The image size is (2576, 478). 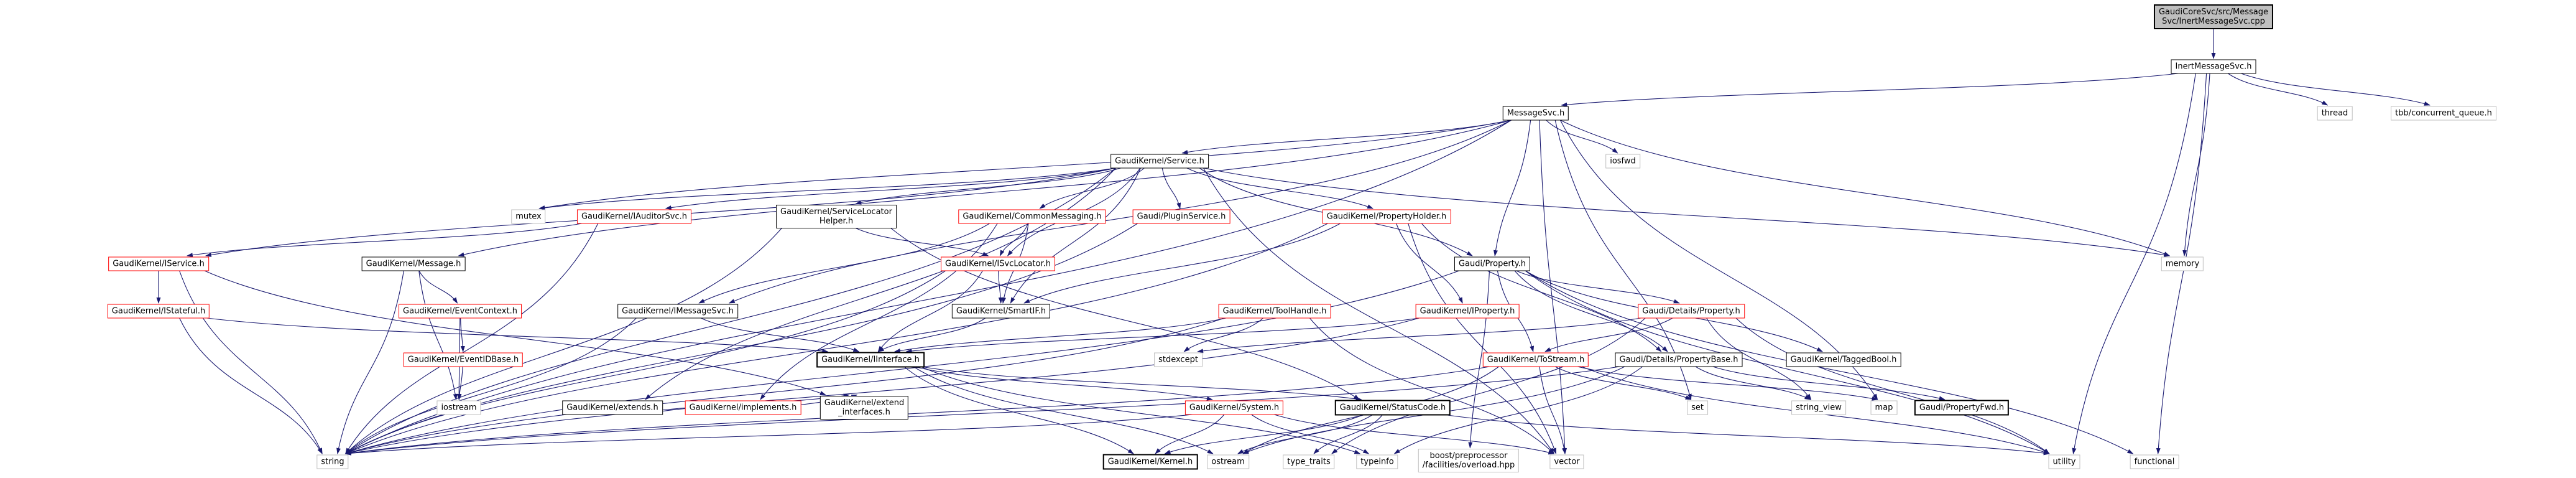 What do you see at coordinates (1000, 287) in the screenshot?
I see `edge-isvclocator-smartif` at bounding box center [1000, 287].